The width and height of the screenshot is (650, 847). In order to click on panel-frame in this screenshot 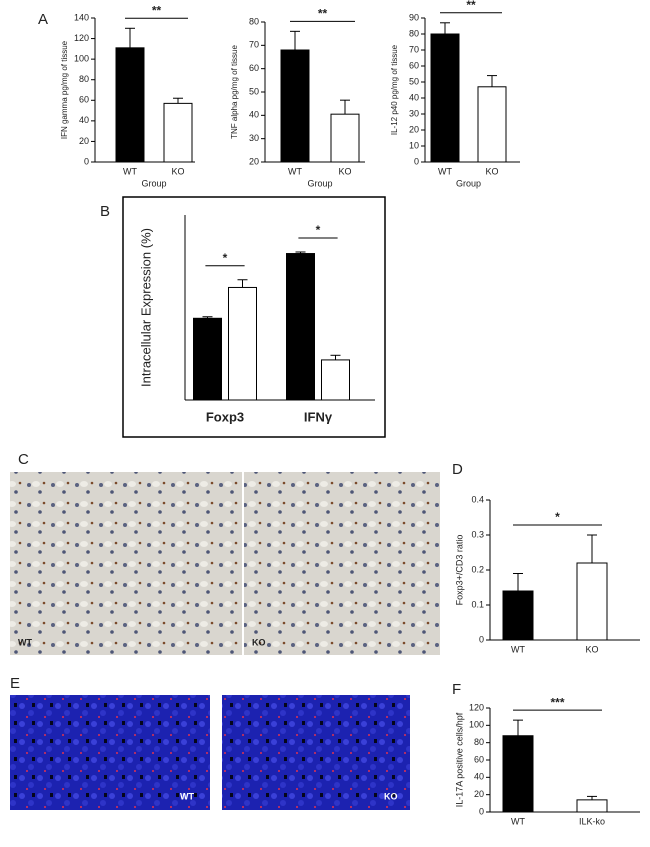, I will do `click(254, 317)`.